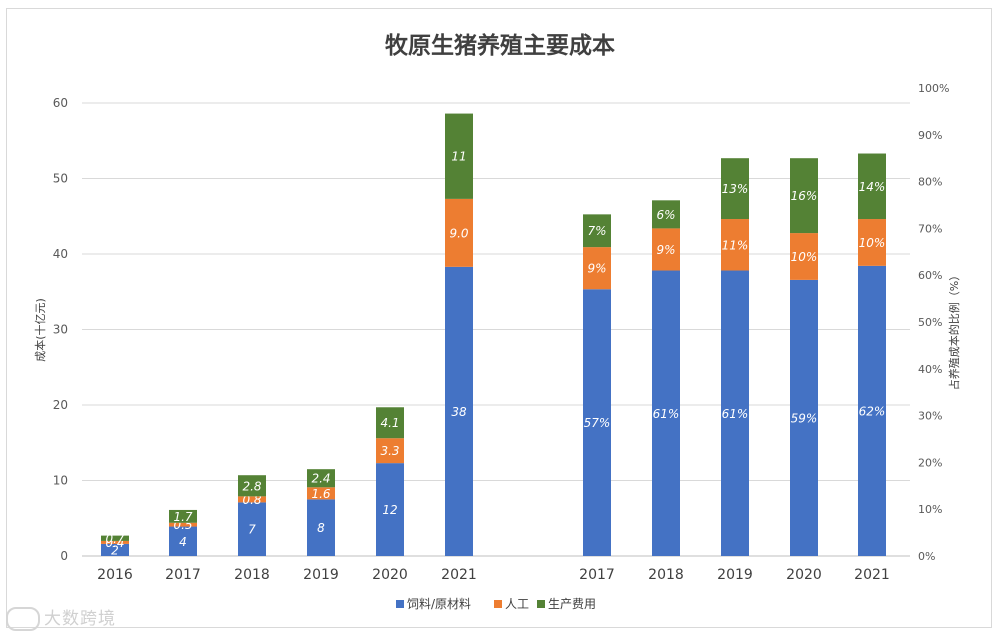 The image size is (1000, 639). Describe the element at coordinates (61, 617) in the screenshot. I see `watermark: 大数跨境` at that location.